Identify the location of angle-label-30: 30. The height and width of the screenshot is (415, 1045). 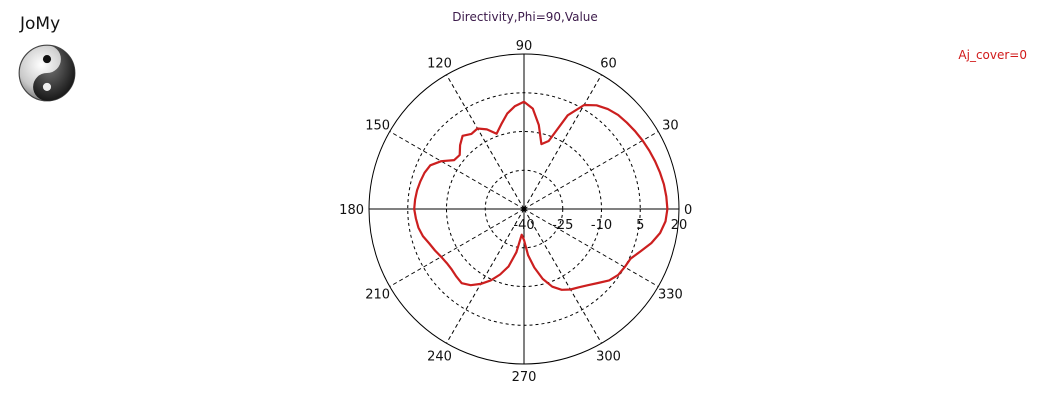
(670, 126).